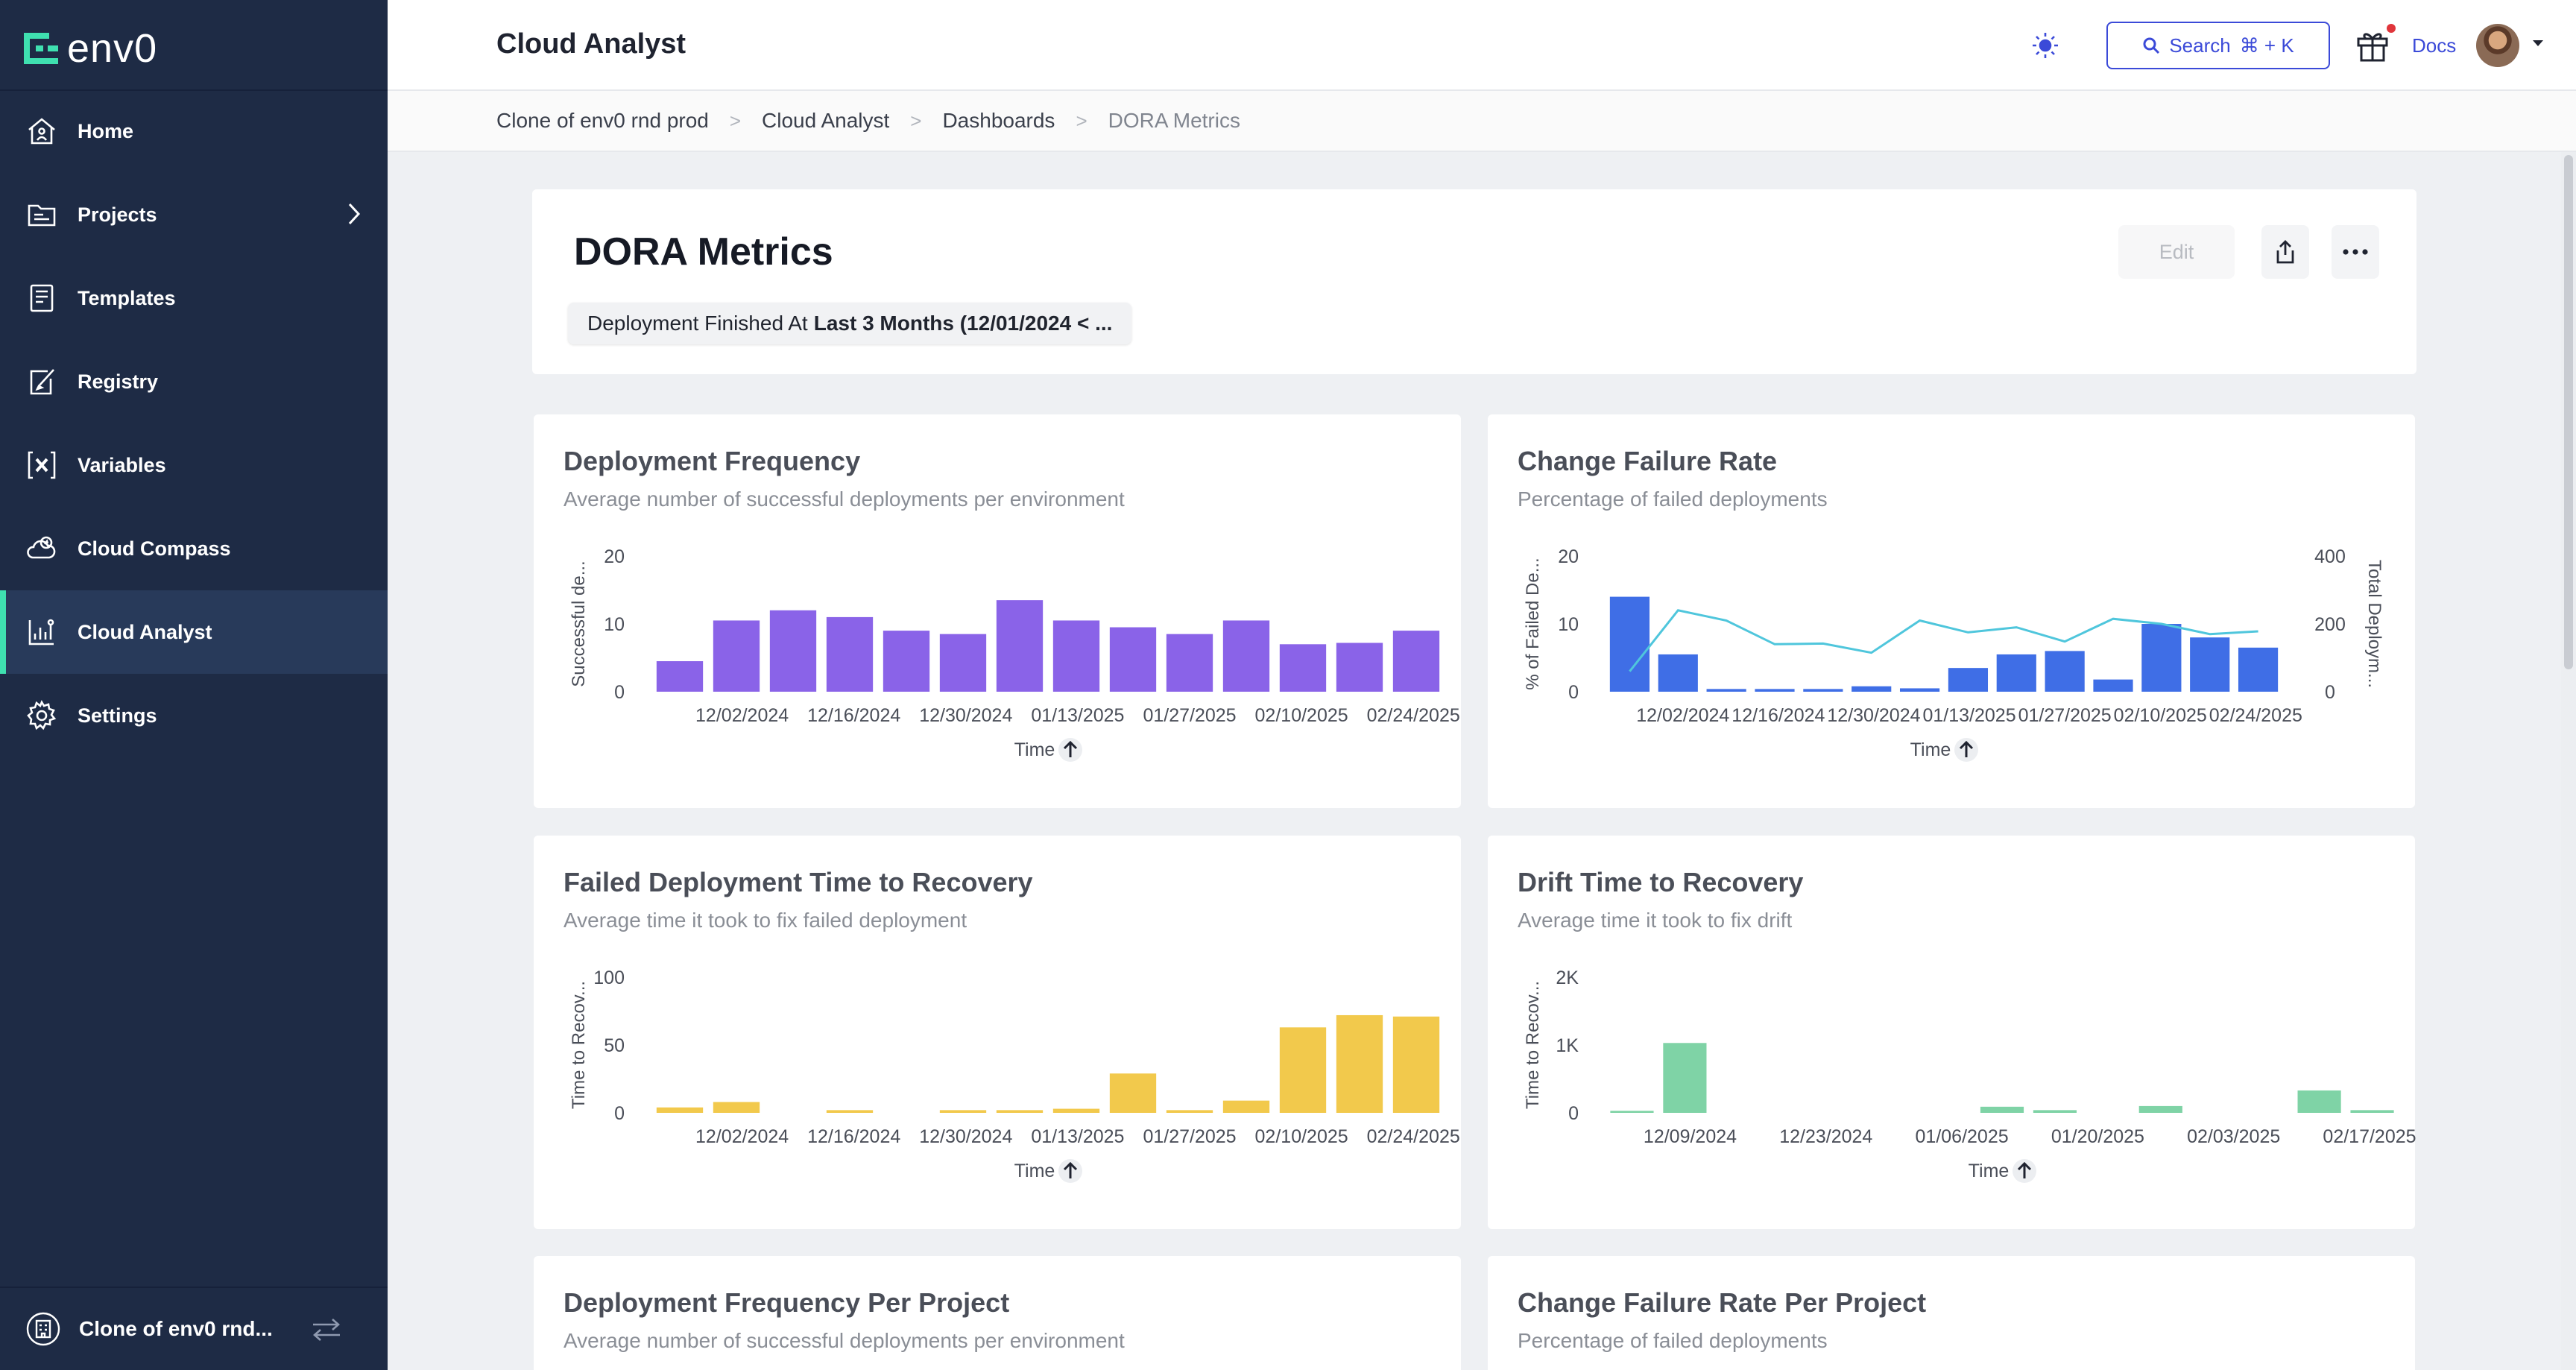 This screenshot has width=2576, height=1370. I want to click on more-options-button, so click(2355, 252).